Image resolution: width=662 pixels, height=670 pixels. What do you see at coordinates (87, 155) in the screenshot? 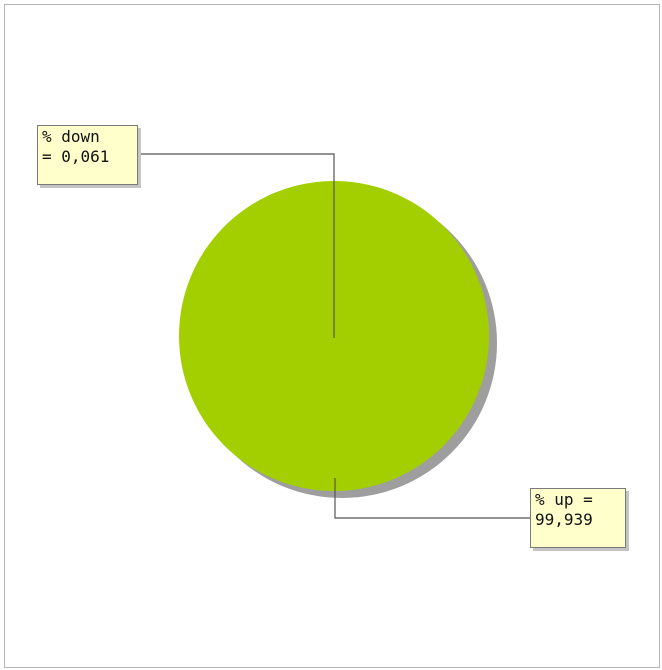
I see `slice-label-down: % down = 0,061` at bounding box center [87, 155].